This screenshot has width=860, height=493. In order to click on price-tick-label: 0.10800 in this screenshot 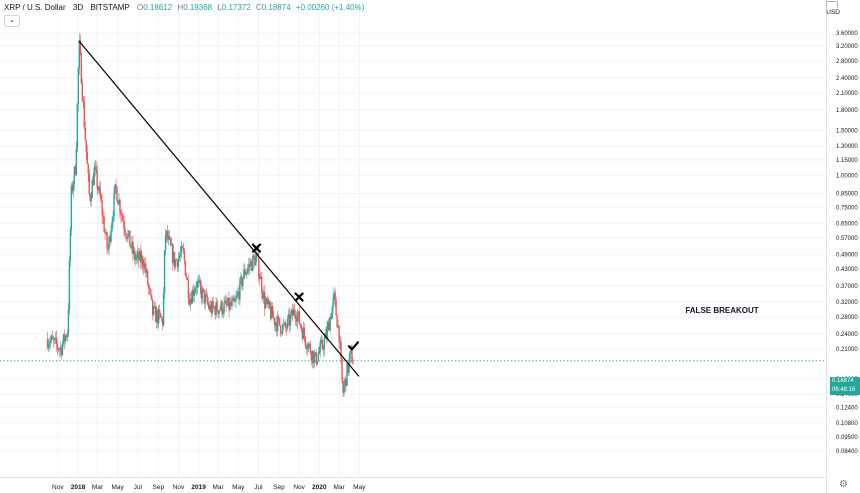, I will do `click(847, 424)`.